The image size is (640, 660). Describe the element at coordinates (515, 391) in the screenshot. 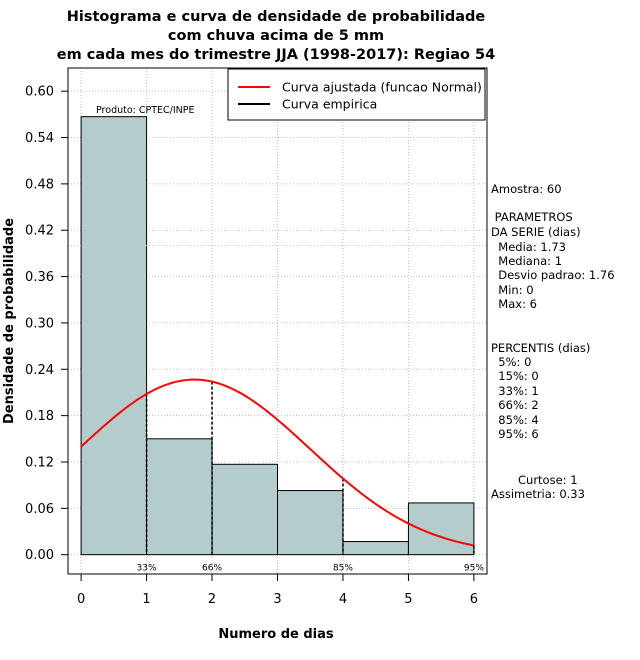

I see `stat-p33: 33%: 1` at that location.